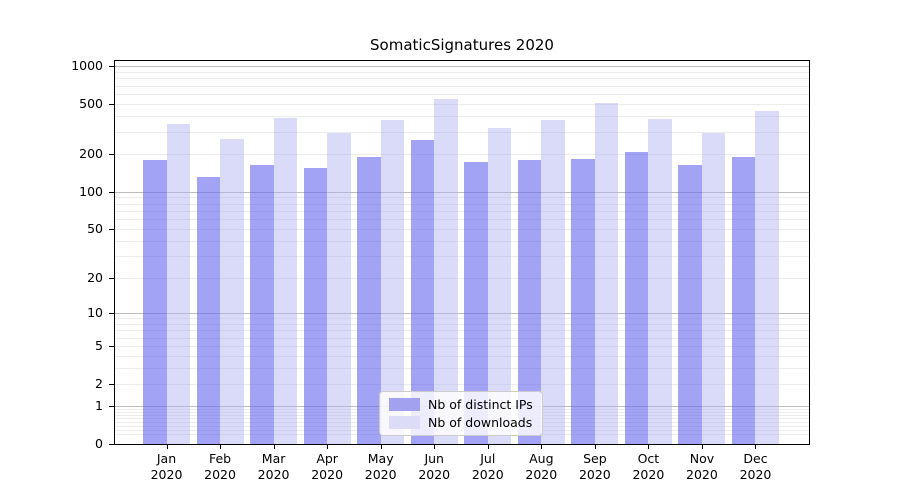 The height and width of the screenshot is (500, 900). What do you see at coordinates (166, 466) in the screenshot?
I see `x-tick-label-jan: Jan 2020` at bounding box center [166, 466].